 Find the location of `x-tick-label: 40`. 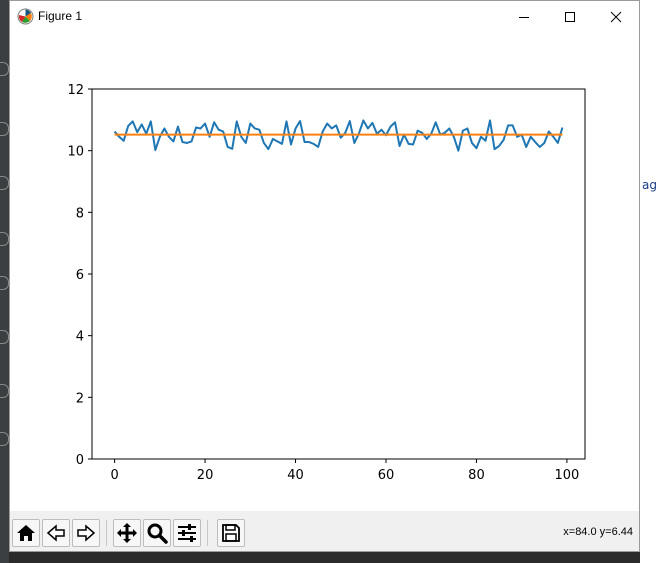

x-tick-label: 40 is located at coordinates (295, 475).